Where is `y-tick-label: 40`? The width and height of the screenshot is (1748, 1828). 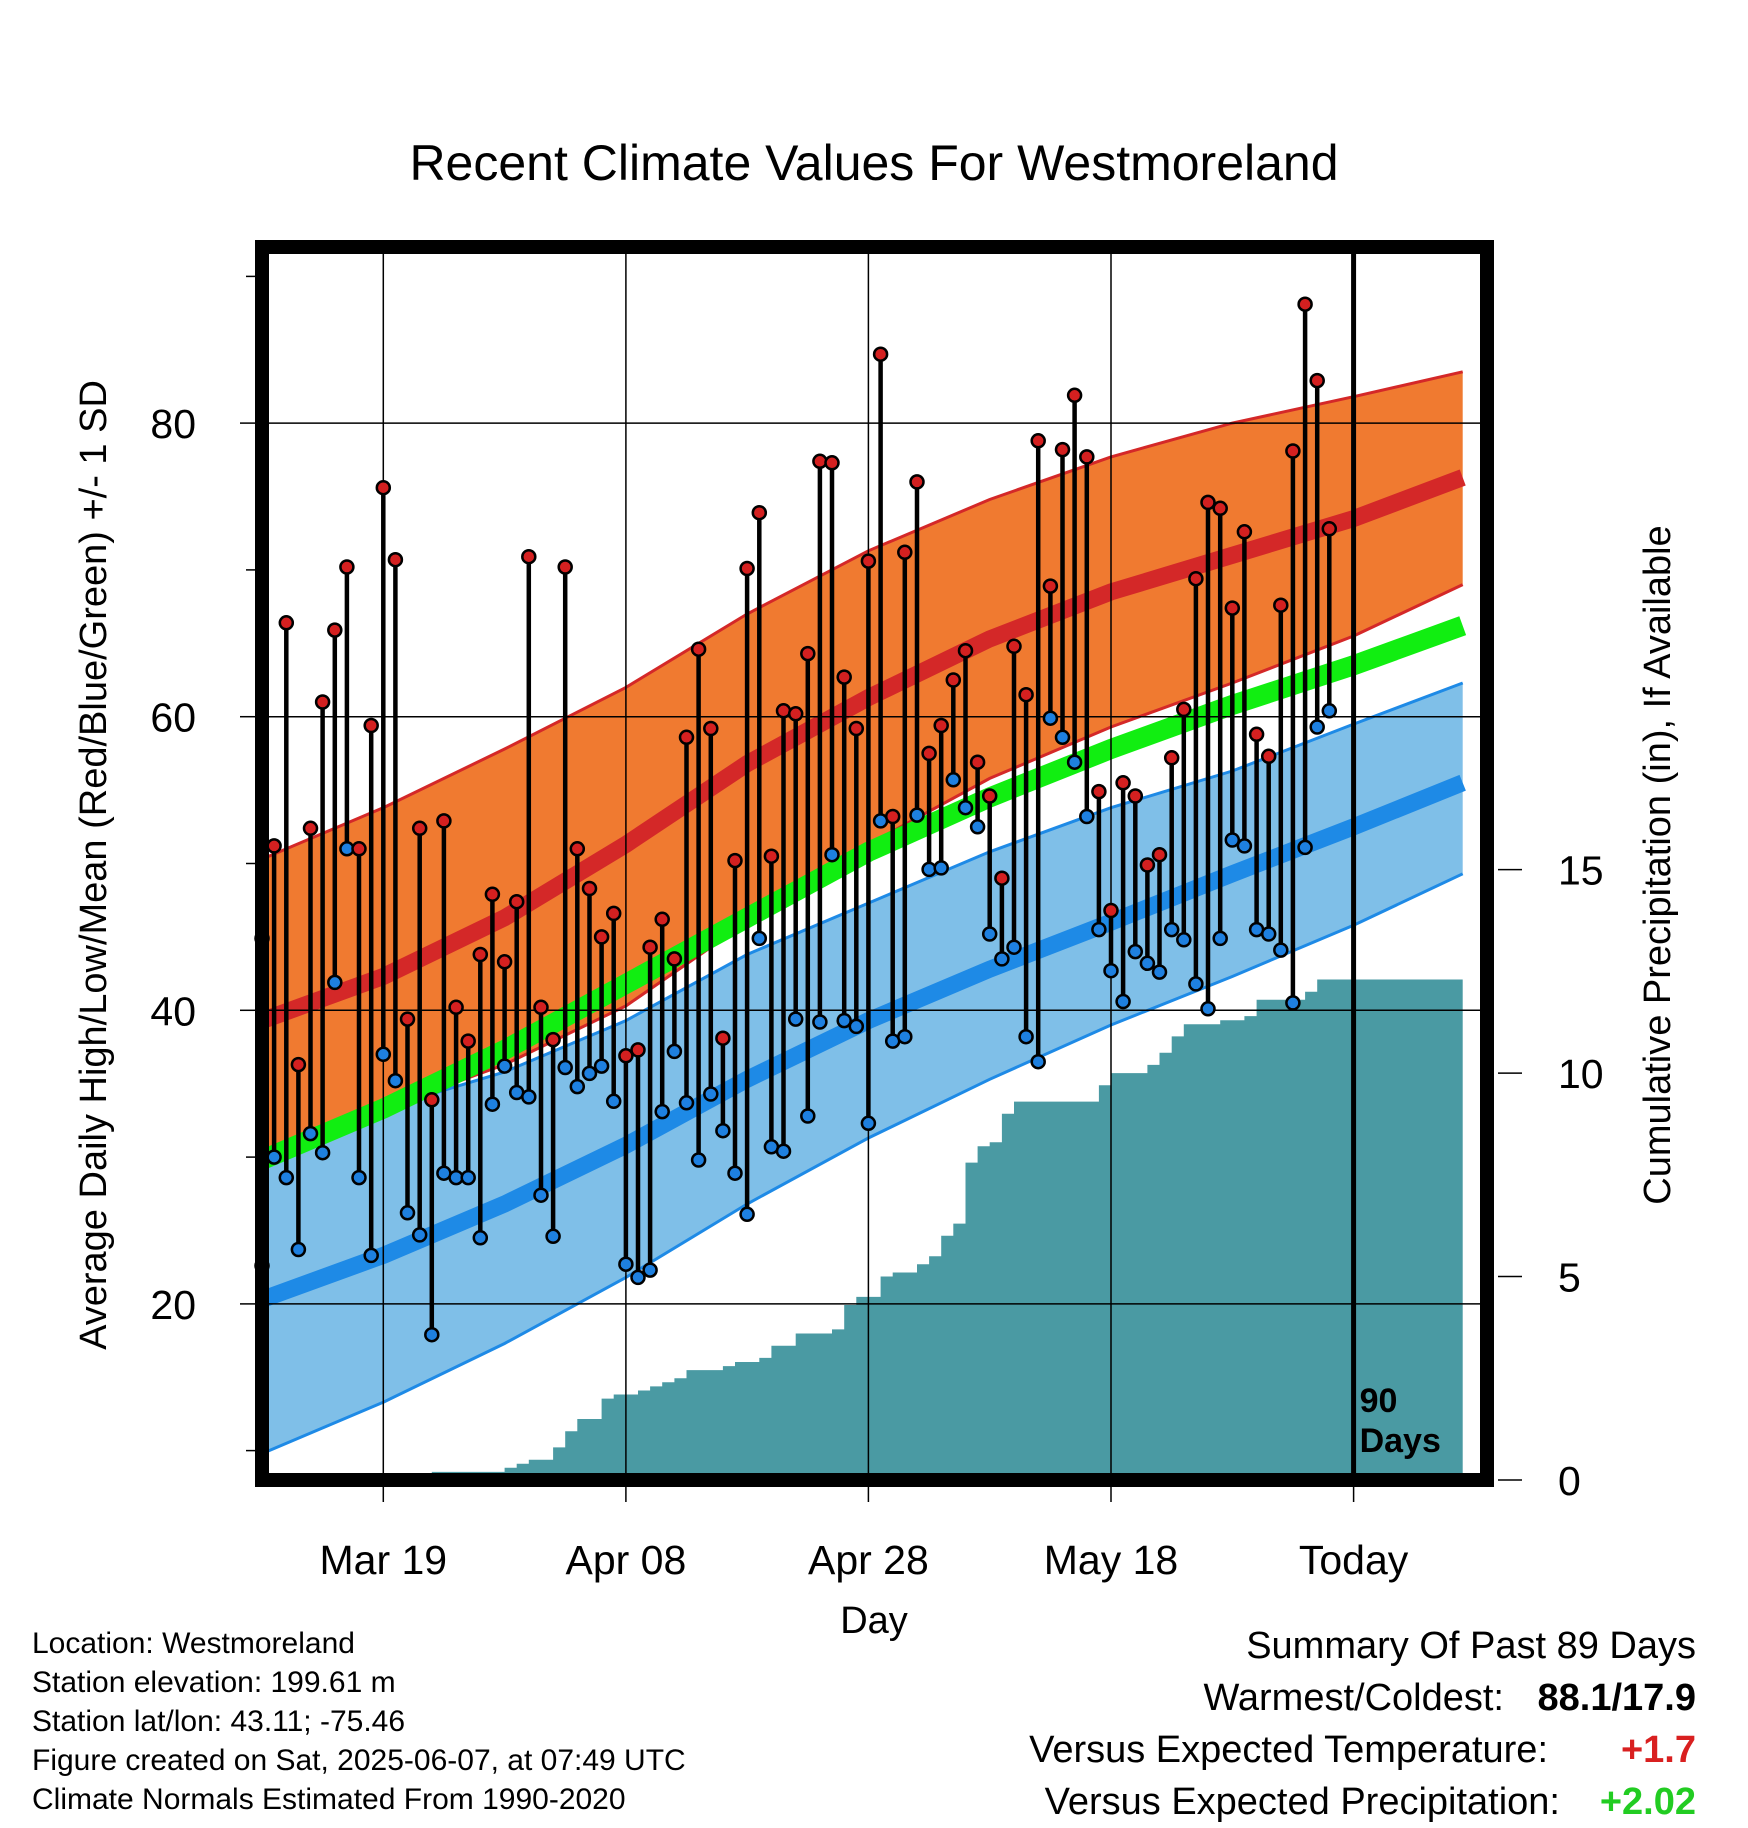 y-tick-label: 40 is located at coordinates (173, 1011).